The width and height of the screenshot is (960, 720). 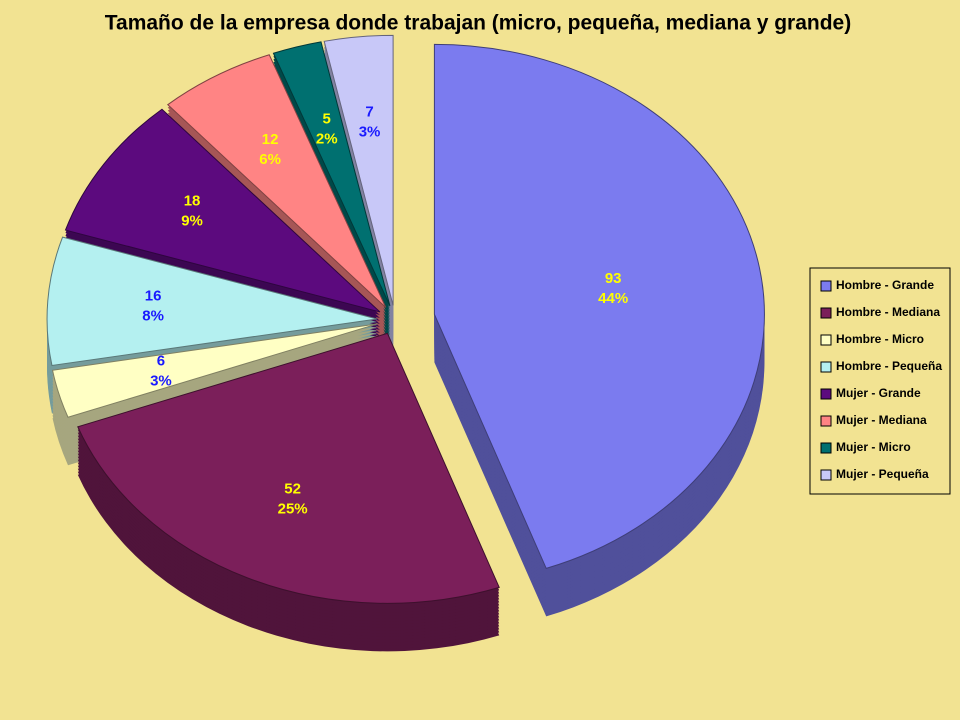 I want to click on data-label: 6, so click(x=161, y=361).